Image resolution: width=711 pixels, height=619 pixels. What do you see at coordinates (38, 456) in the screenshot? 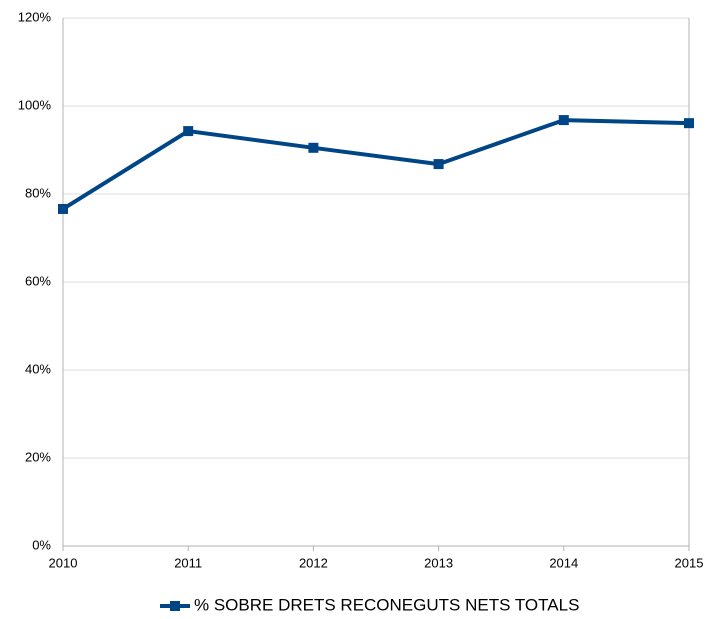
I see `y-tick-label: 20%` at bounding box center [38, 456].